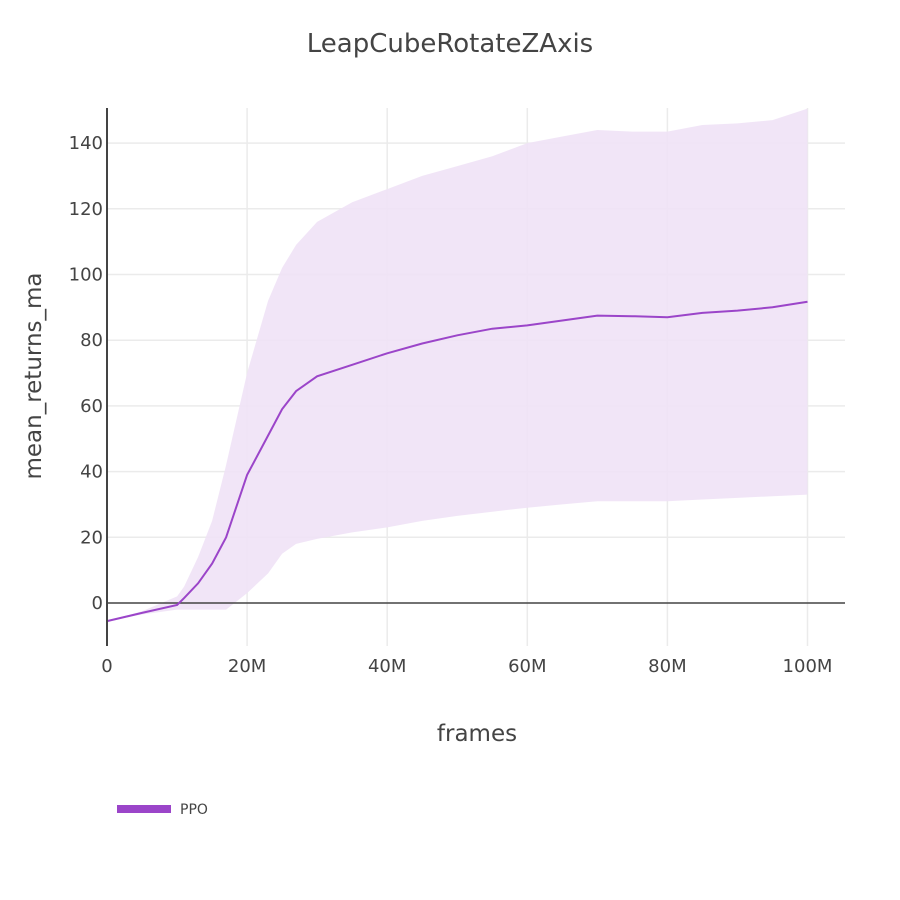 The width and height of the screenshot is (900, 900). What do you see at coordinates (91, 537) in the screenshot?
I see `svg-text: 20` at bounding box center [91, 537].